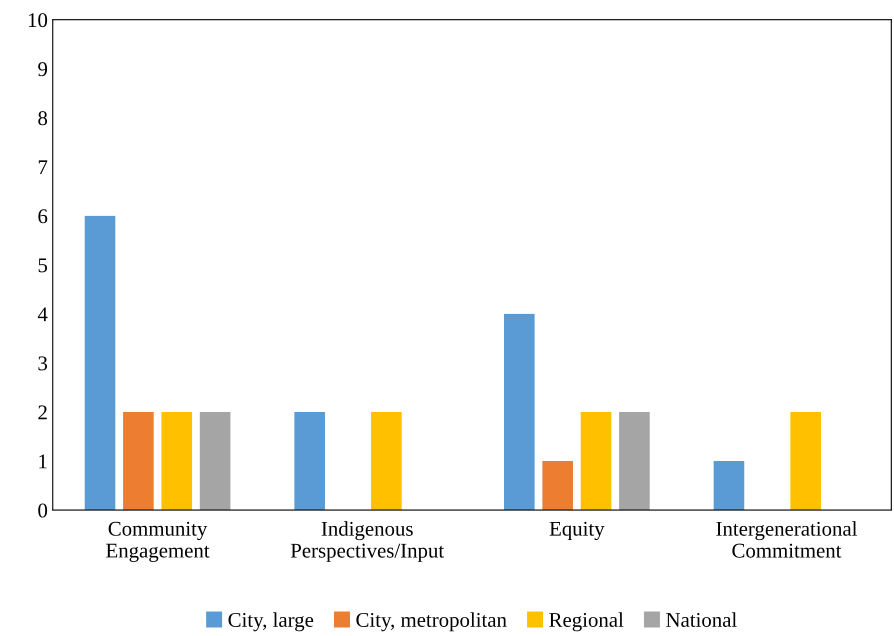 This screenshot has width=894, height=636. I want to click on x-tick-label: Community Engagement, so click(158, 542).